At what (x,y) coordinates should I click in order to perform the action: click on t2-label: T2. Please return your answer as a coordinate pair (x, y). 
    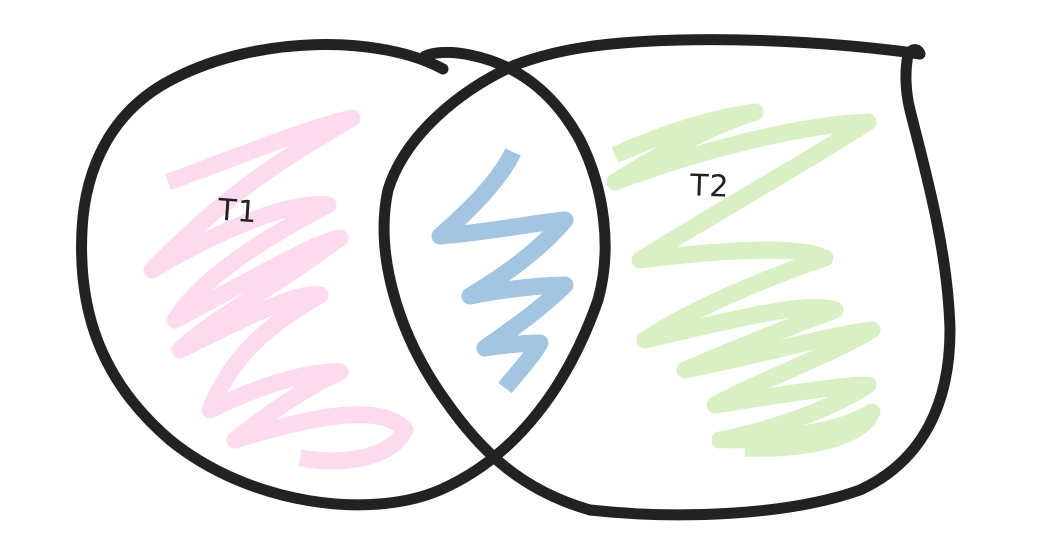
    Looking at the image, I should click on (710, 186).